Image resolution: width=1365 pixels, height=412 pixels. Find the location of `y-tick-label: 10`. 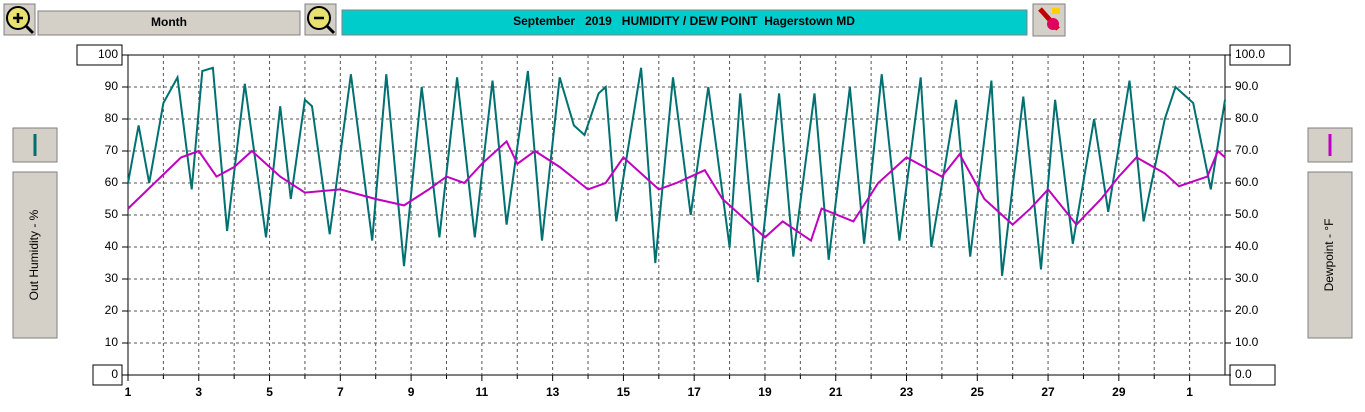

y-tick-label: 10 is located at coordinates (112, 342).